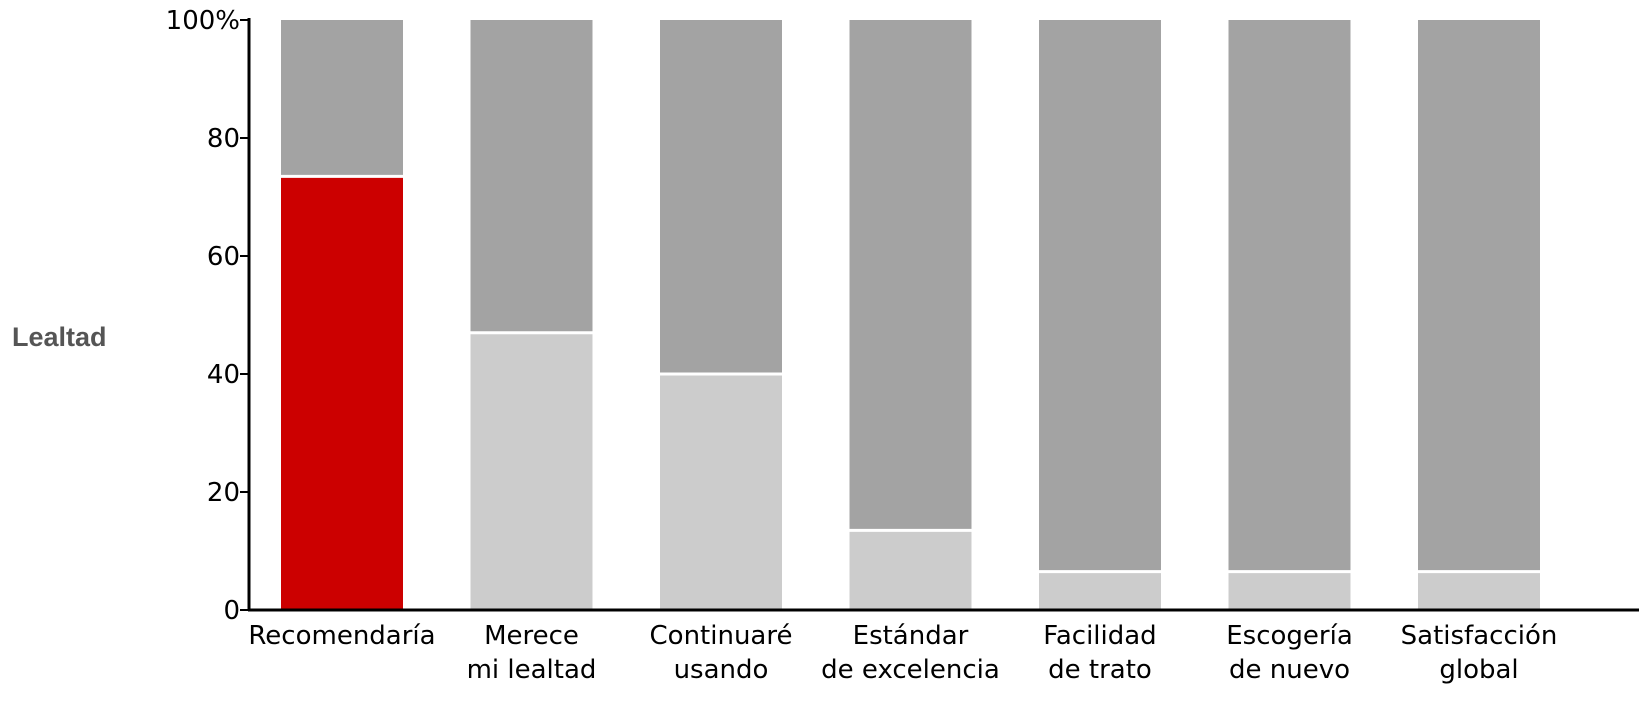 The width and height of the screenshot is (1639, 715). I want to click on x-tick-label: de nuevo, so click(1289, 670).